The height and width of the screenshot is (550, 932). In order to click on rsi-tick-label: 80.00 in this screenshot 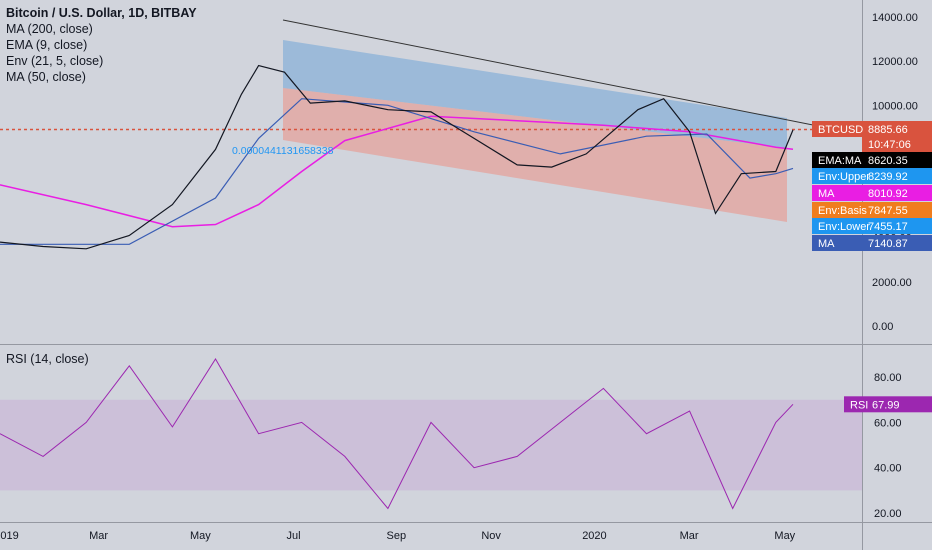, I will do `click(888, 378)`.